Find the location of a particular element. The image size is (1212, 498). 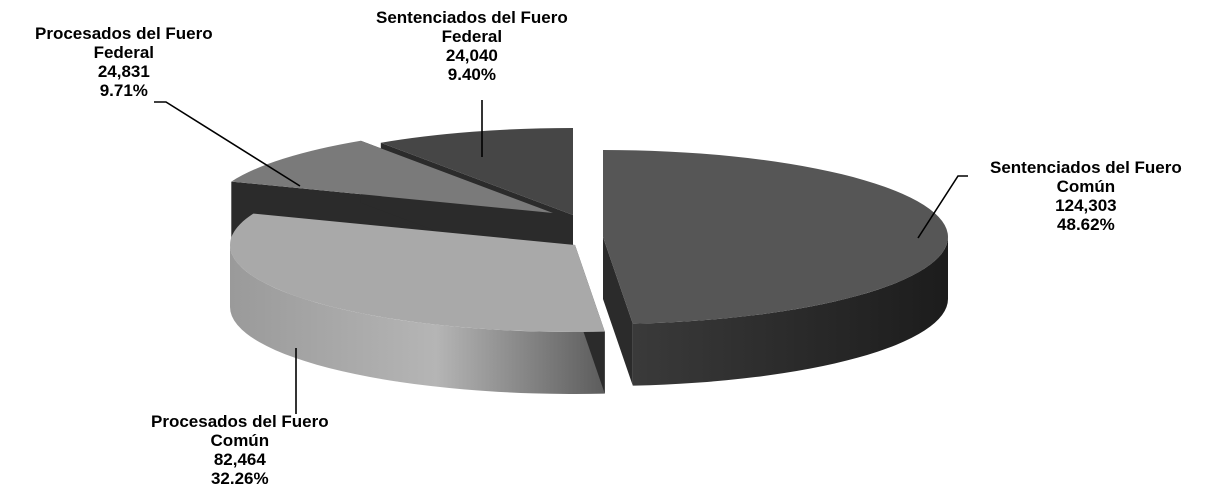

slice-value: 124,303 is located at coordinates (1086, 205).